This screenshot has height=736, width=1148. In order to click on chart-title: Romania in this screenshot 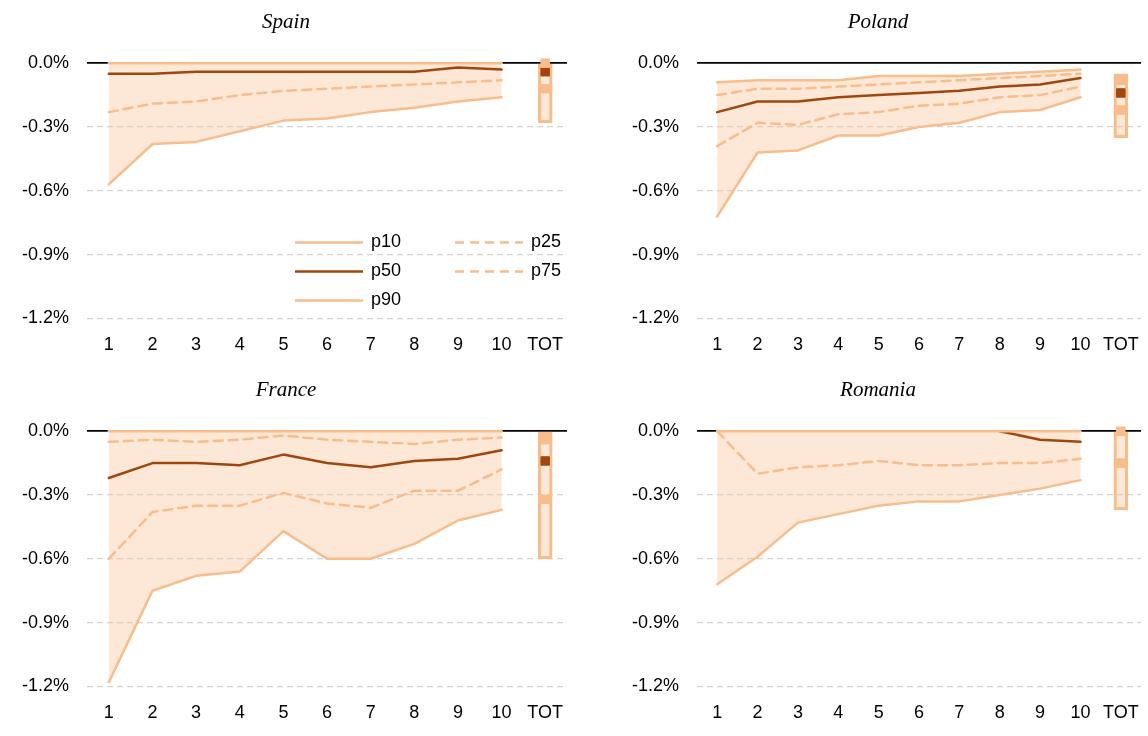, I will do `click(877, 389)`.